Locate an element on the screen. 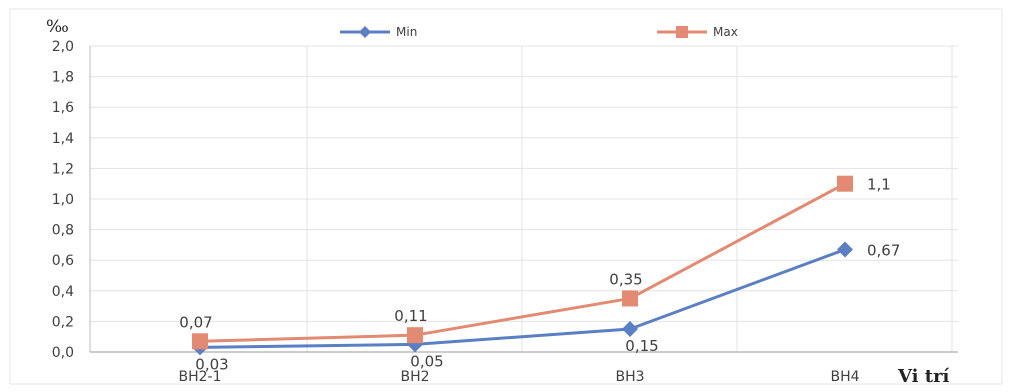 Image resolution: width=1011 pixels, height=392 pixels. y-tick-label: 0,6 is located at coordinates (63, 261).